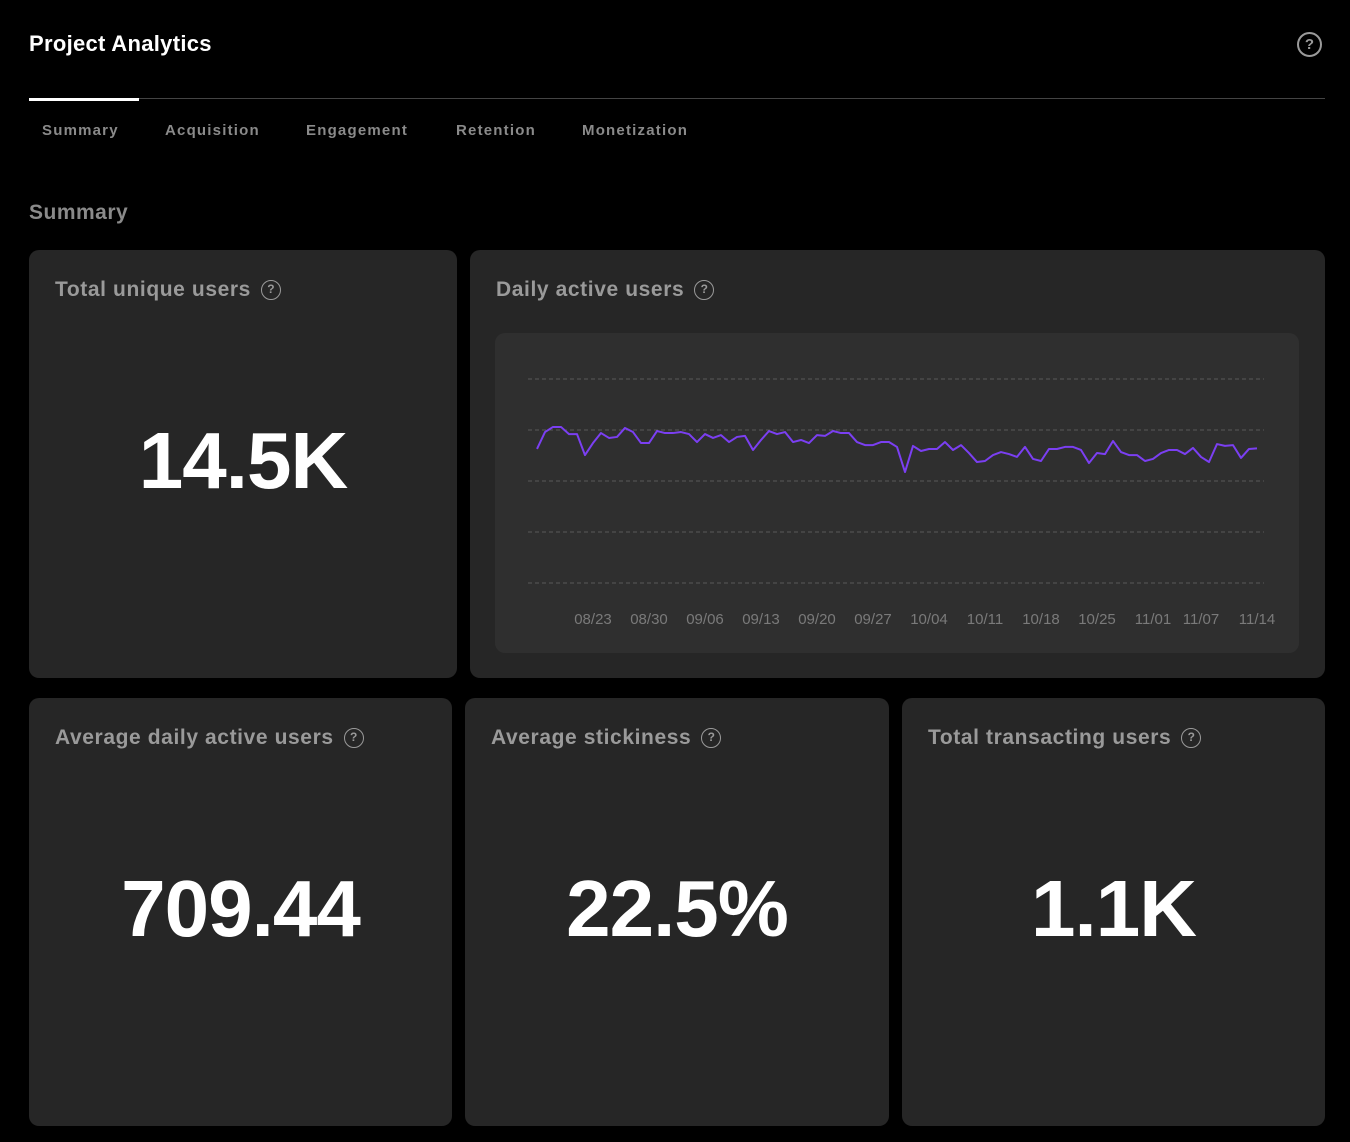 The width and height of the screenshot is (1350, 1142). Describe the element at coordinates (1050, 737) in the screenshot. I see `card-title: Total transacting users` at that location.